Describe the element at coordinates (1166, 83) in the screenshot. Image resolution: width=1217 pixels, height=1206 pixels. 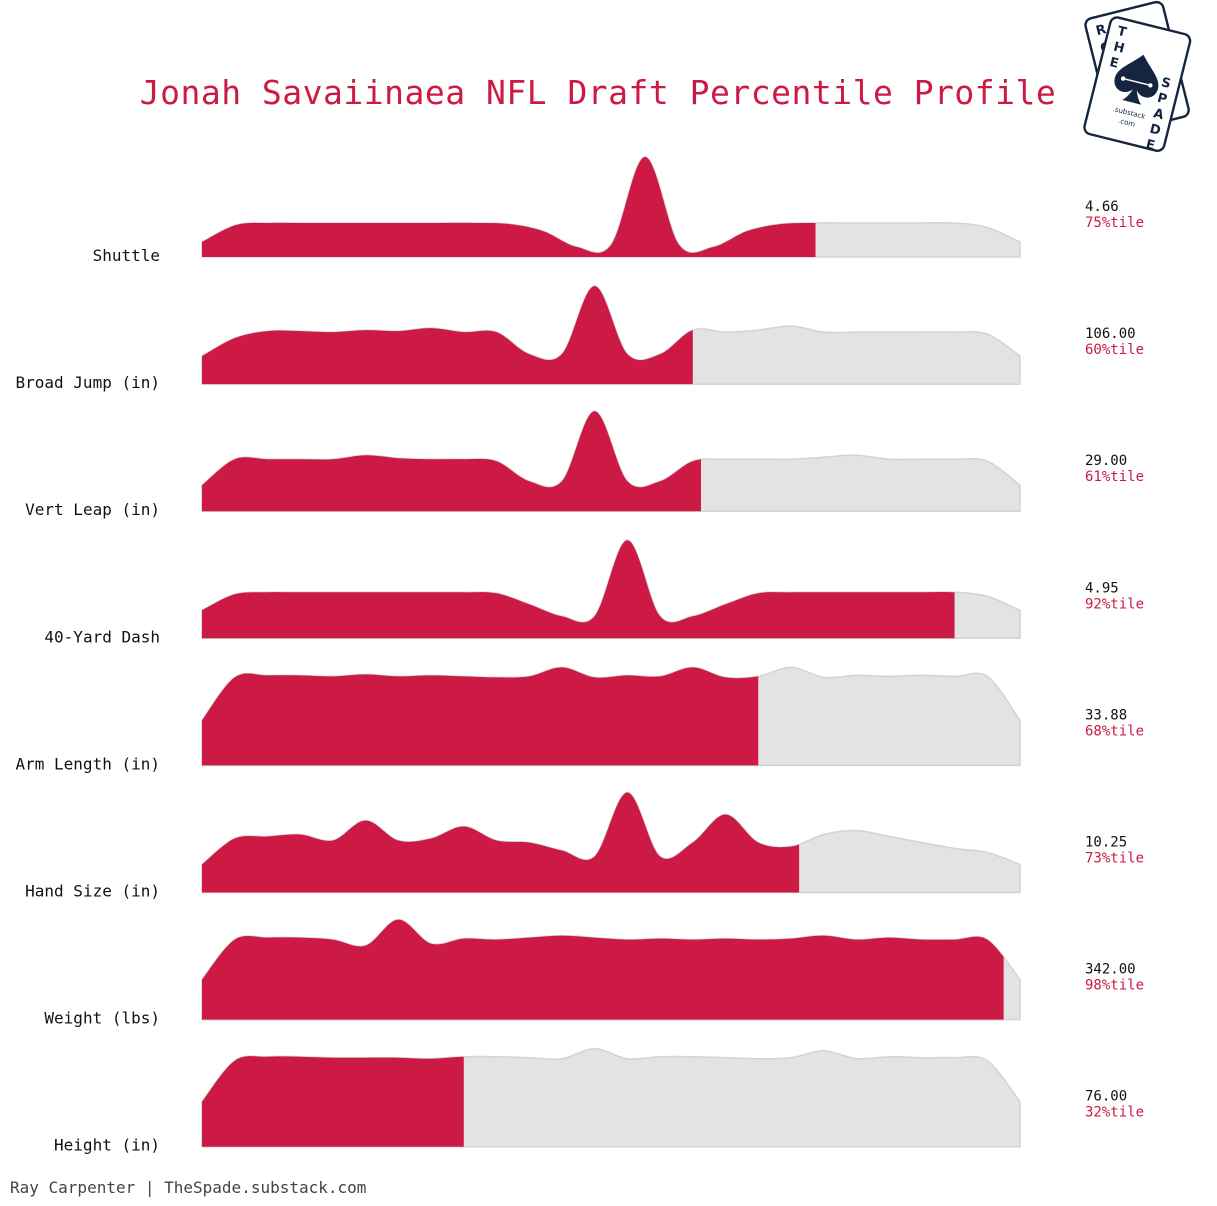
I see `logo-letter: S` at that location.